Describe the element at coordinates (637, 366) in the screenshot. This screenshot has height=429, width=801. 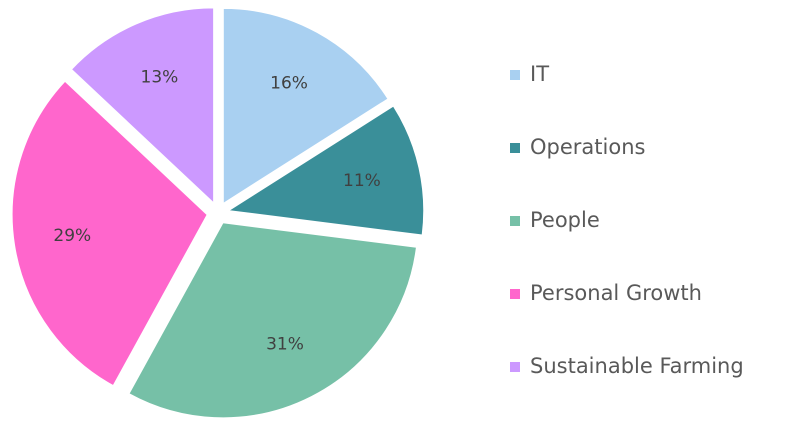
I see `legend-label: Sustainable Farming` at that location.